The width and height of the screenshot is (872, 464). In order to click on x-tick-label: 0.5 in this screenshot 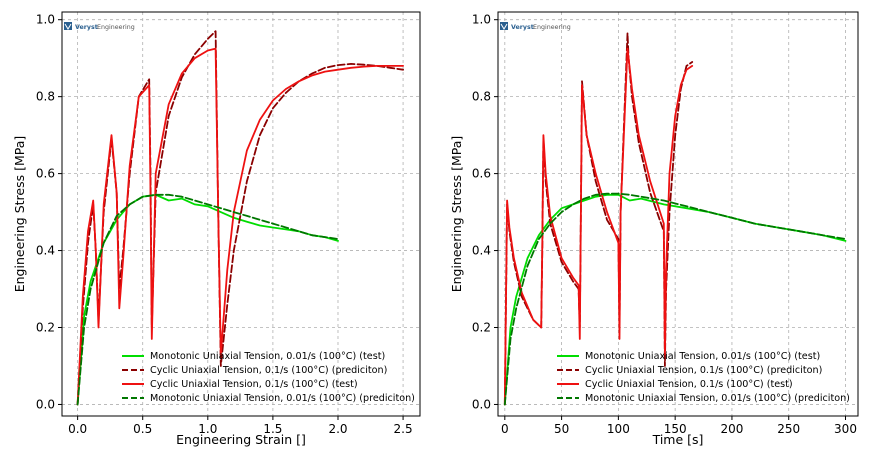, I will do `click(142, 429)`.